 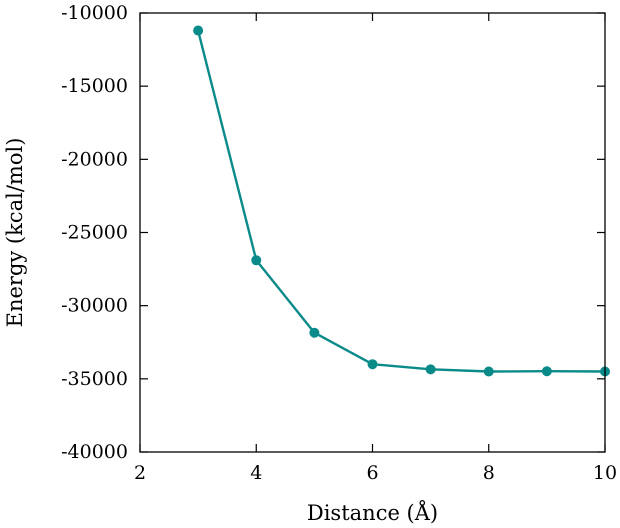 What do you see at coordinates (94, 86) in the screenshot?
I see `y-tick-label: -15000` at bounding box center [94, 86].